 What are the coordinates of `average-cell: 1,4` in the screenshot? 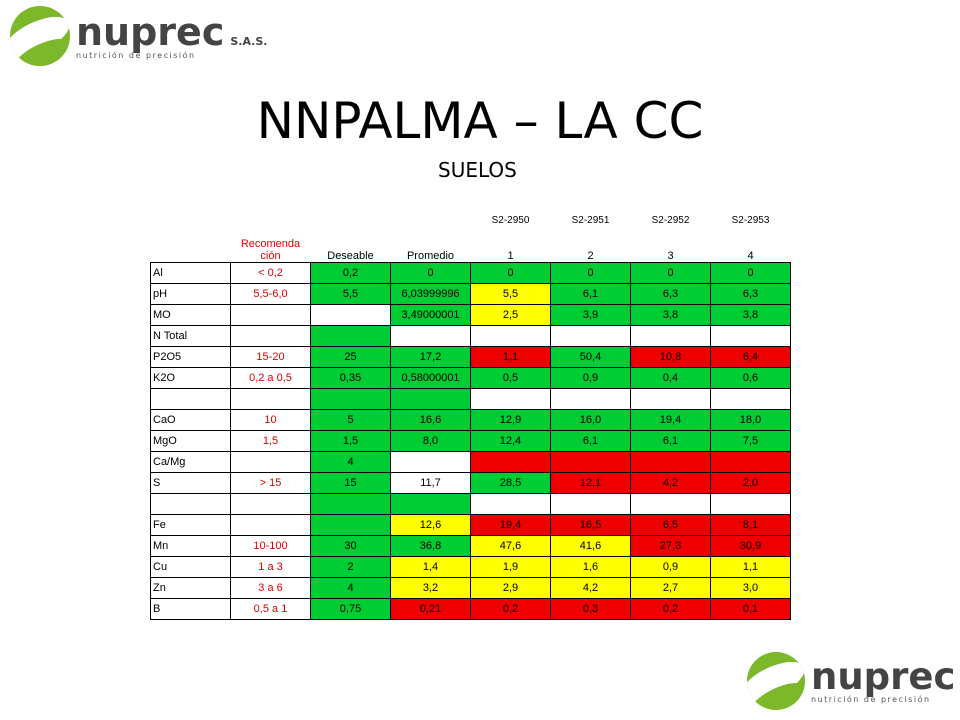 It's located at (430, 567).